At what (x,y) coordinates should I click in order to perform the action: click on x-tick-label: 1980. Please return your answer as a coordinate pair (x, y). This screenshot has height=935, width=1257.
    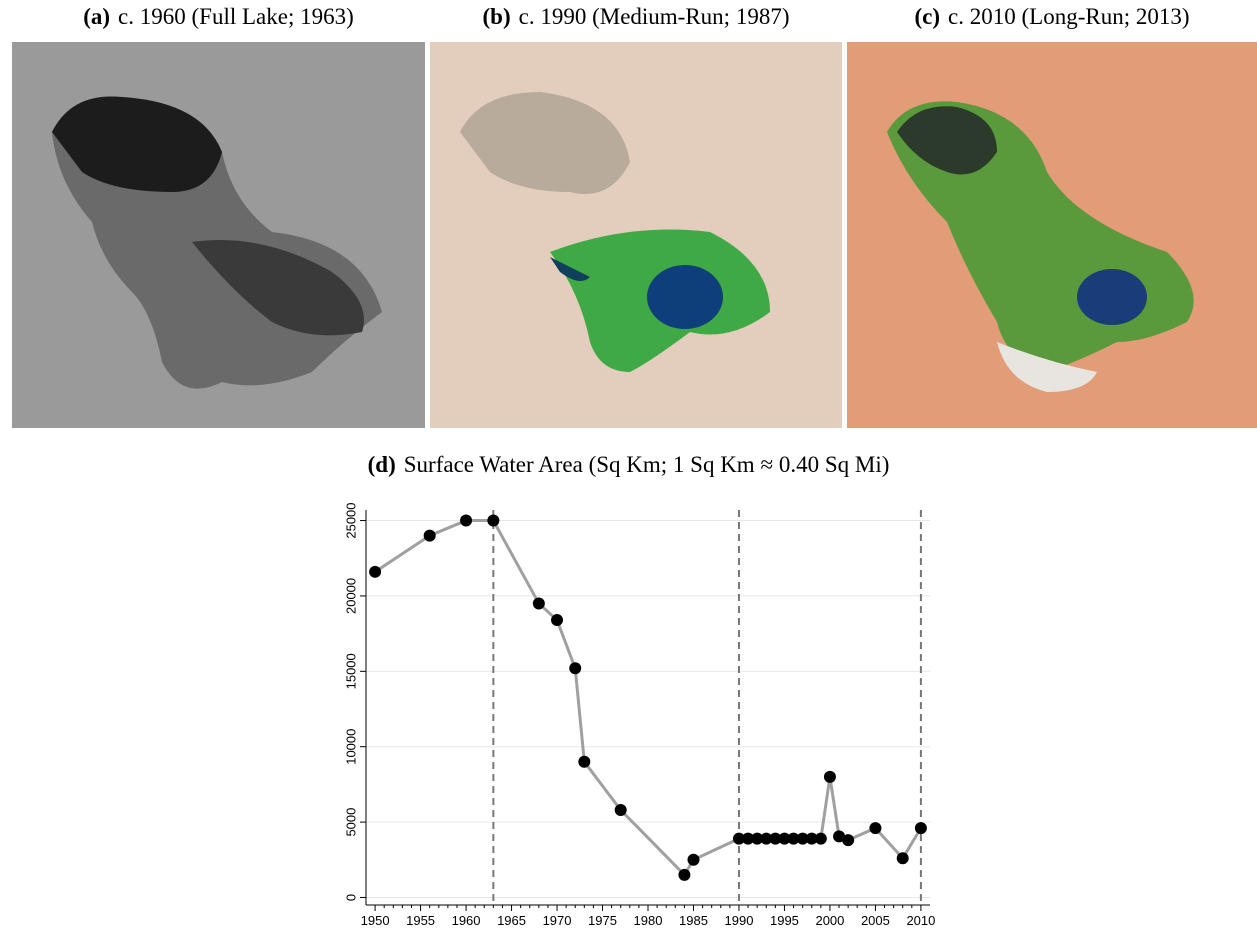
    Looking at the image, I should click on (648, 920).